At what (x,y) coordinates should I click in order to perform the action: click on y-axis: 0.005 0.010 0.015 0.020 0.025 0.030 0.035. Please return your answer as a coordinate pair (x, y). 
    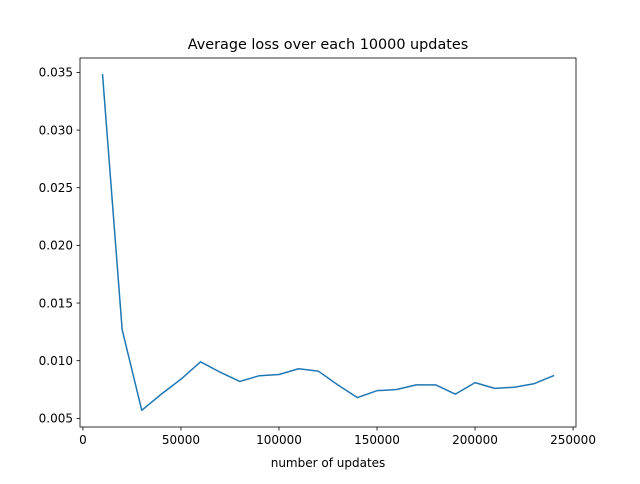
    Looking at the image, I should click on (59, 246).